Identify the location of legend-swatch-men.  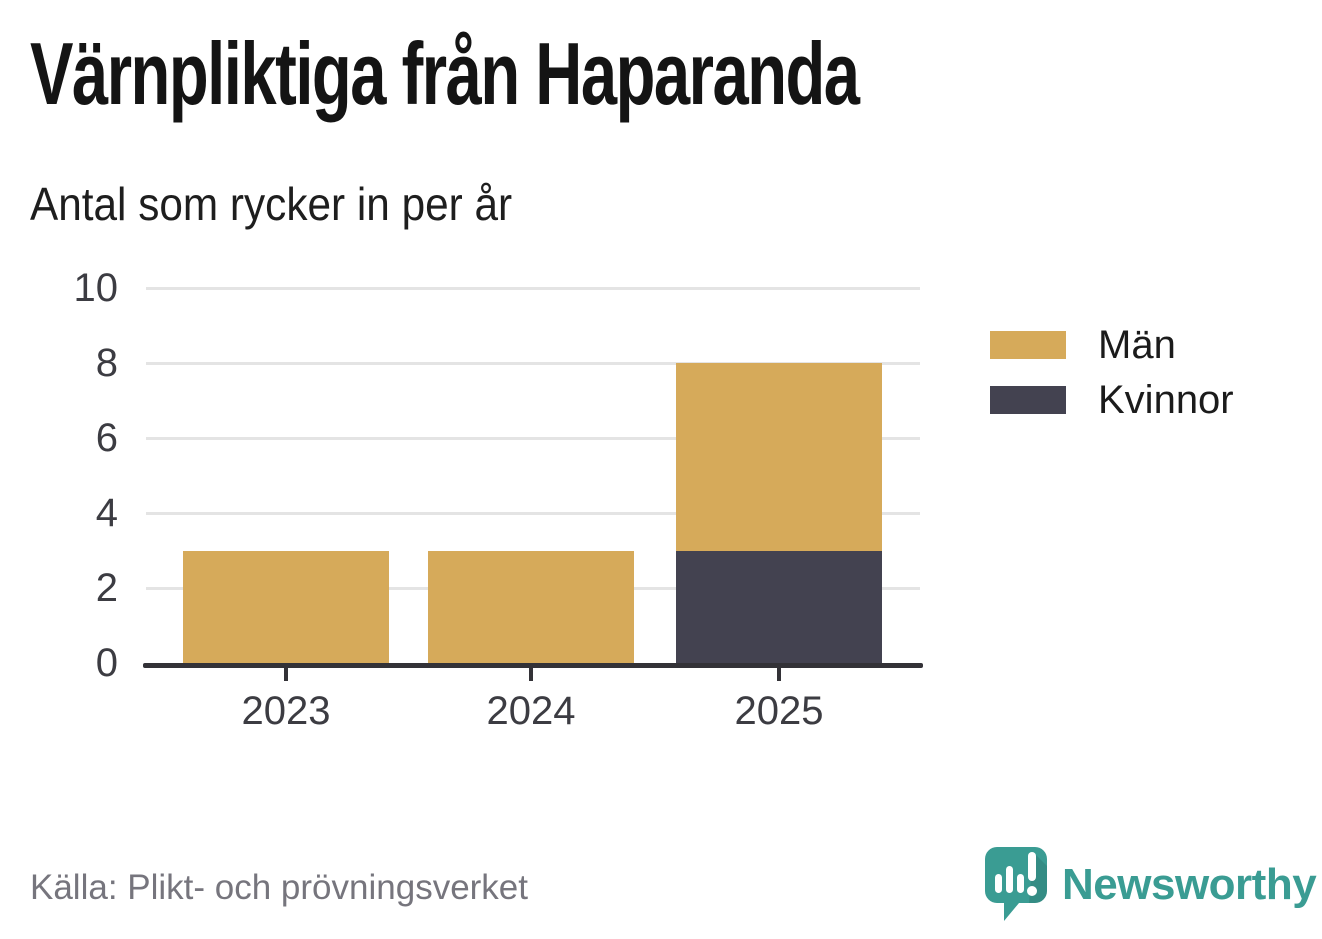
(1028, 345).